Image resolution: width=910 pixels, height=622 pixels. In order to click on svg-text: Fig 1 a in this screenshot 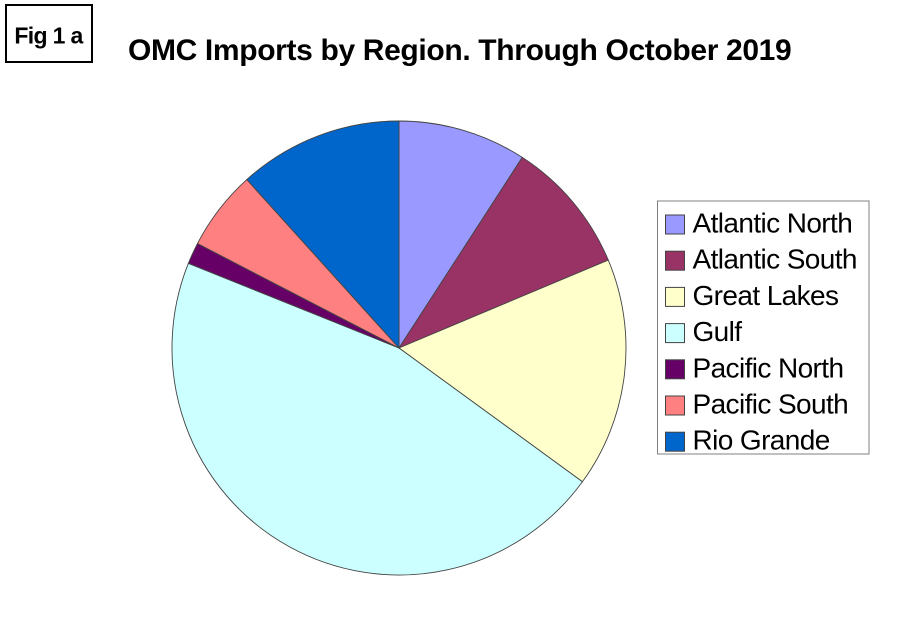, I will do `click(48, 36)`.